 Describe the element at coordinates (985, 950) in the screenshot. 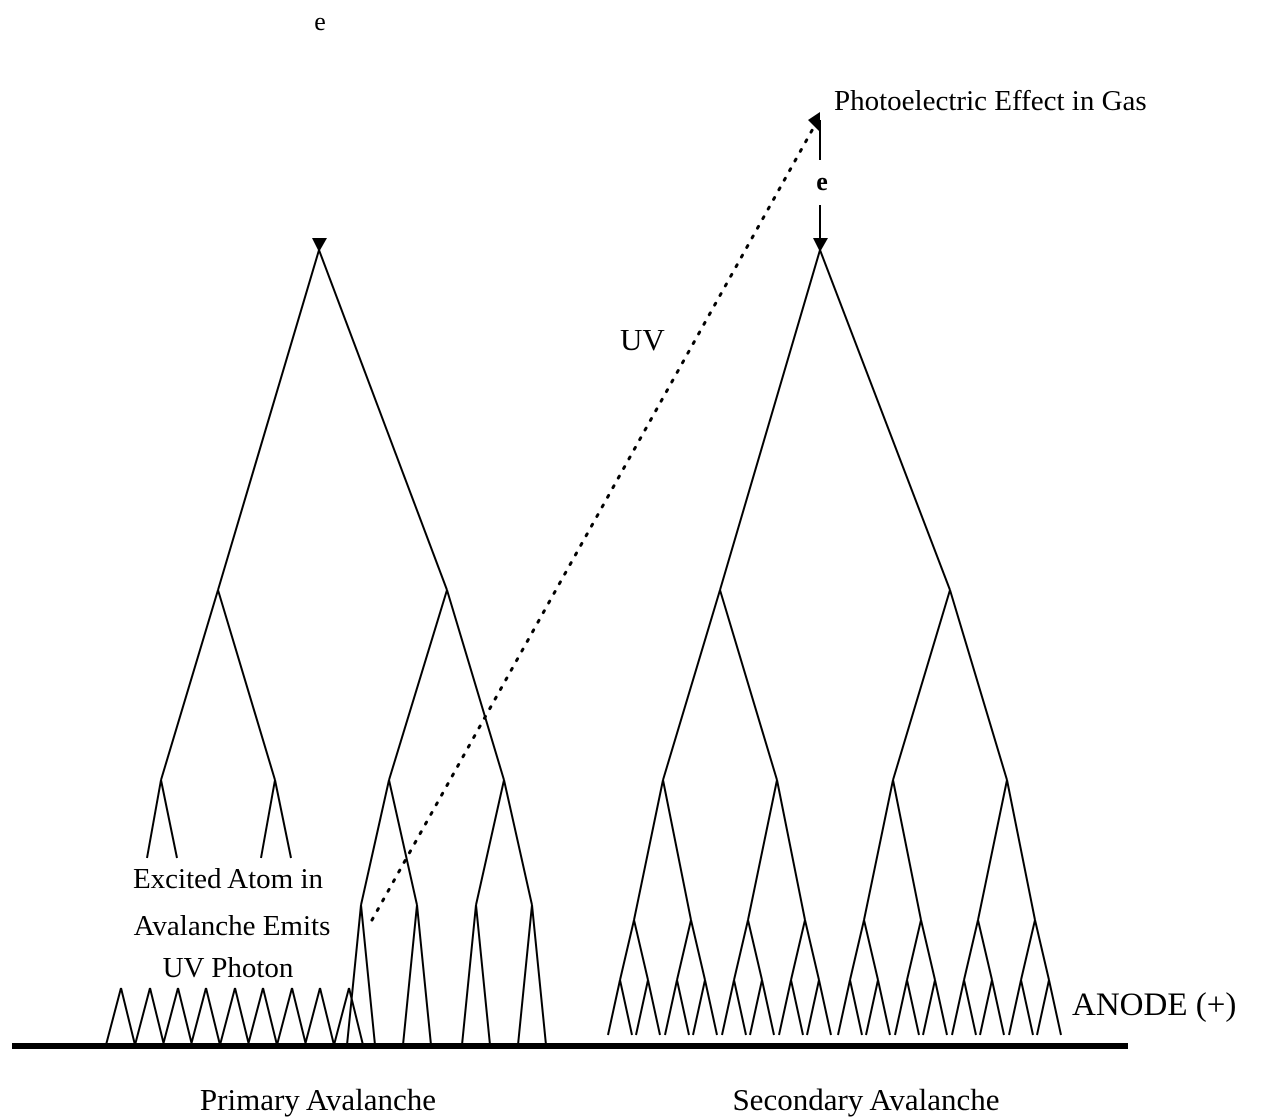

I see `secondary-branch-l4-6-right` at that location.